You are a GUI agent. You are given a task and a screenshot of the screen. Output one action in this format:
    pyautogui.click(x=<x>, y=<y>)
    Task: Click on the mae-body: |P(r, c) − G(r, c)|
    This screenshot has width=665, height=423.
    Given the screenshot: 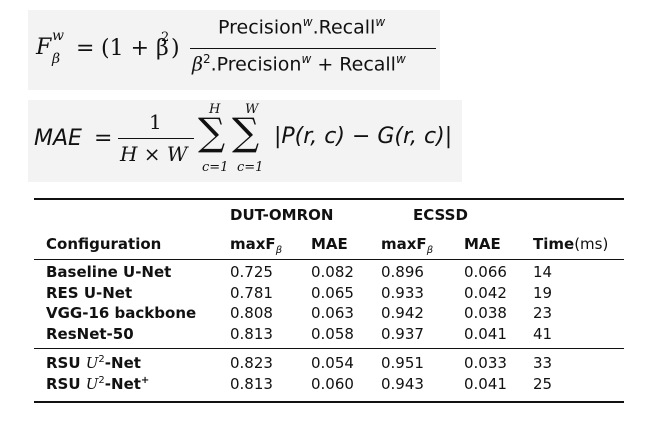 What is the action you would take?
    pyautogui.click(x=363, y=136)
    